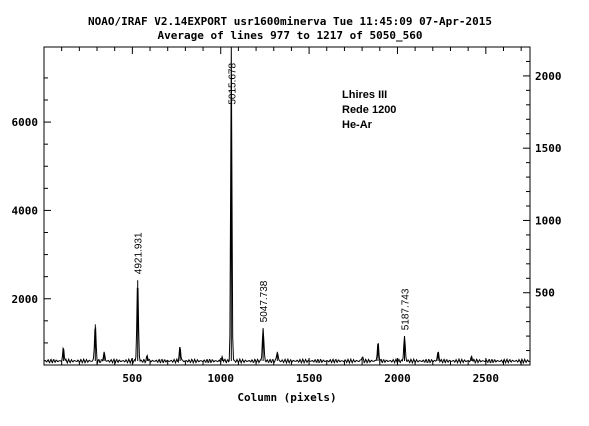 This screenshot has height=426, width=589. I want to click on x-tick-label: 2500, so click(486, 378).